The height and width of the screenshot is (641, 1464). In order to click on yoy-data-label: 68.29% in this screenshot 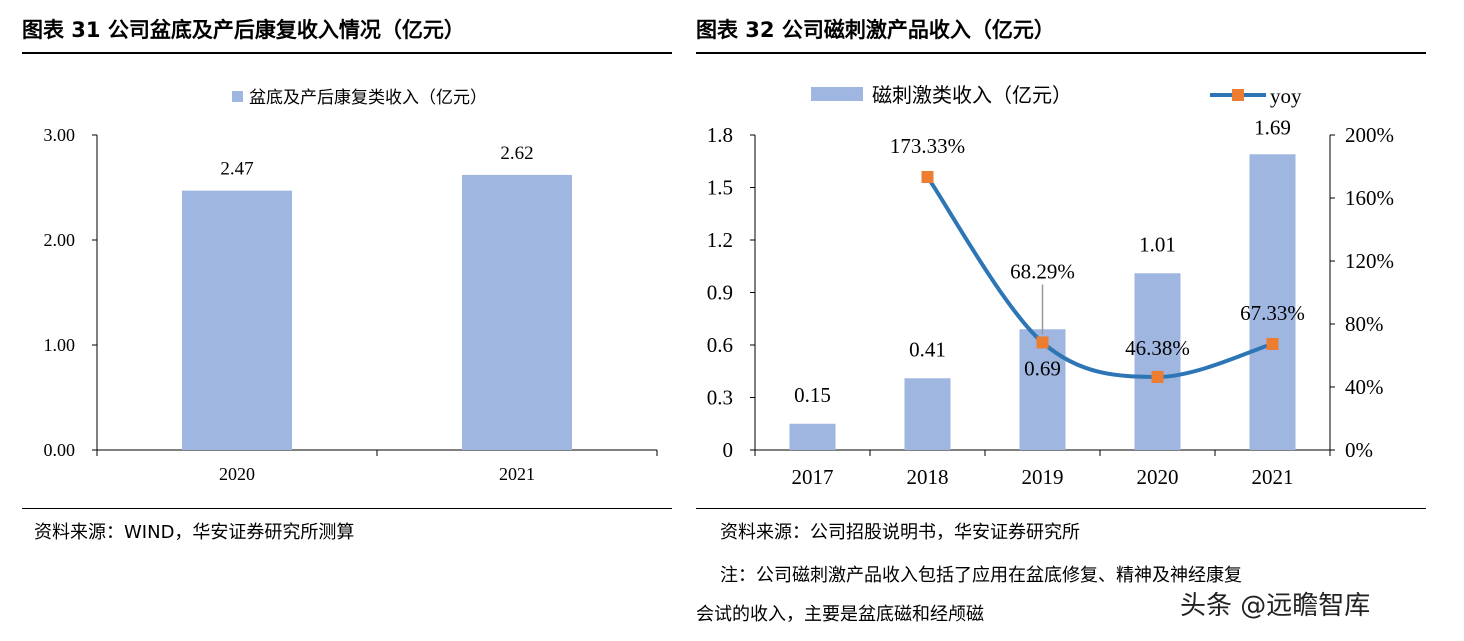, I will do `click(1042, 271)`.